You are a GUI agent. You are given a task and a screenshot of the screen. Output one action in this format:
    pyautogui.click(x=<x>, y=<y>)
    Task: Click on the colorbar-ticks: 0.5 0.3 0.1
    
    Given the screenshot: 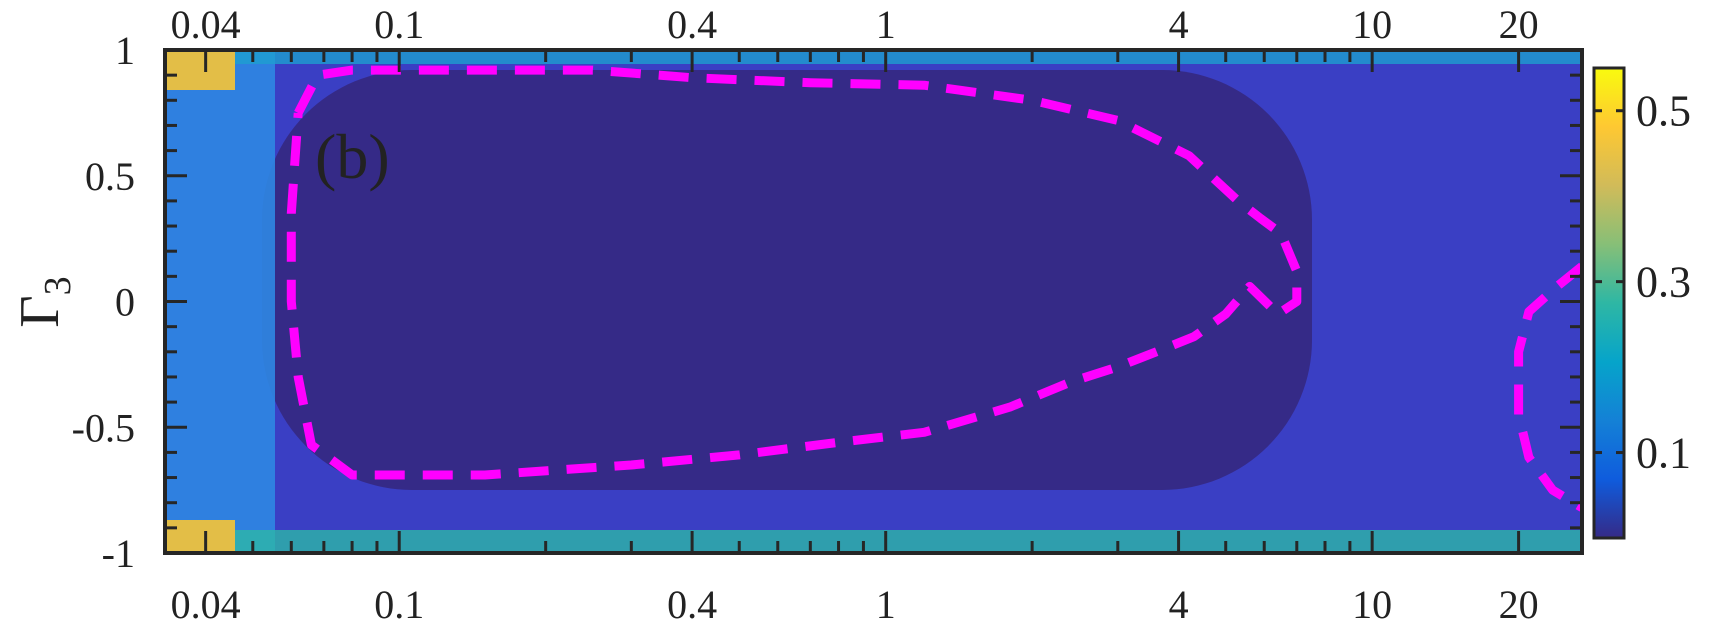 What is the action you would take?
    pyautogui.click(x=1642, y=282)
    